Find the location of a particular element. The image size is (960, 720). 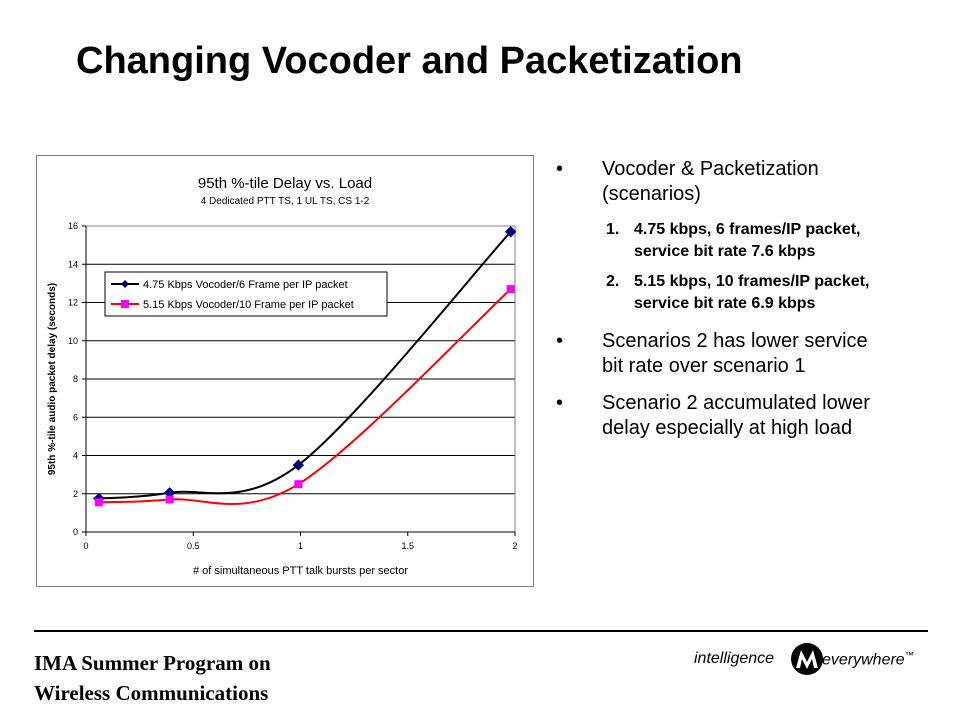

legend-label: 4.75 Kbps Vocoder/6 Frame per IP packet is located at coordinates (245, 285).